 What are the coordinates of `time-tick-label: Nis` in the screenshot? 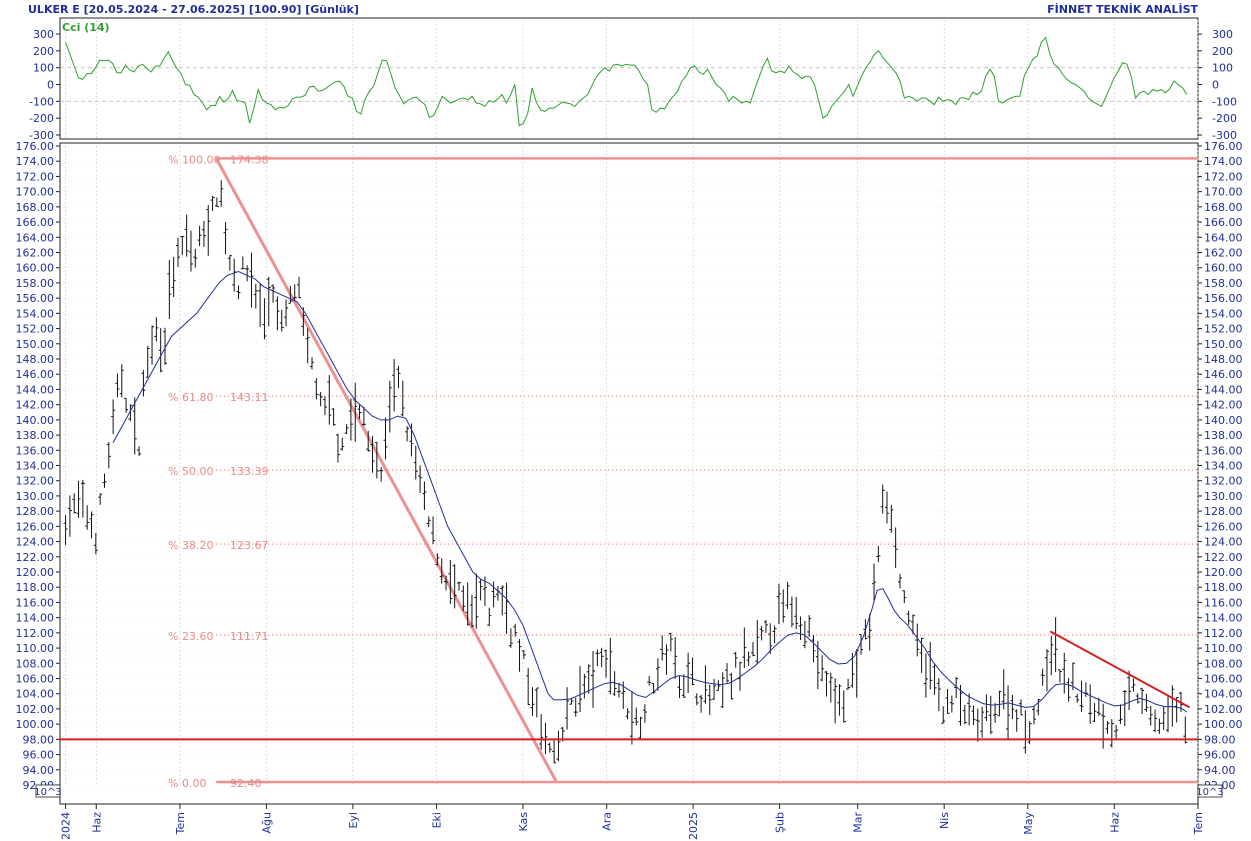 It's located at (944, 820).